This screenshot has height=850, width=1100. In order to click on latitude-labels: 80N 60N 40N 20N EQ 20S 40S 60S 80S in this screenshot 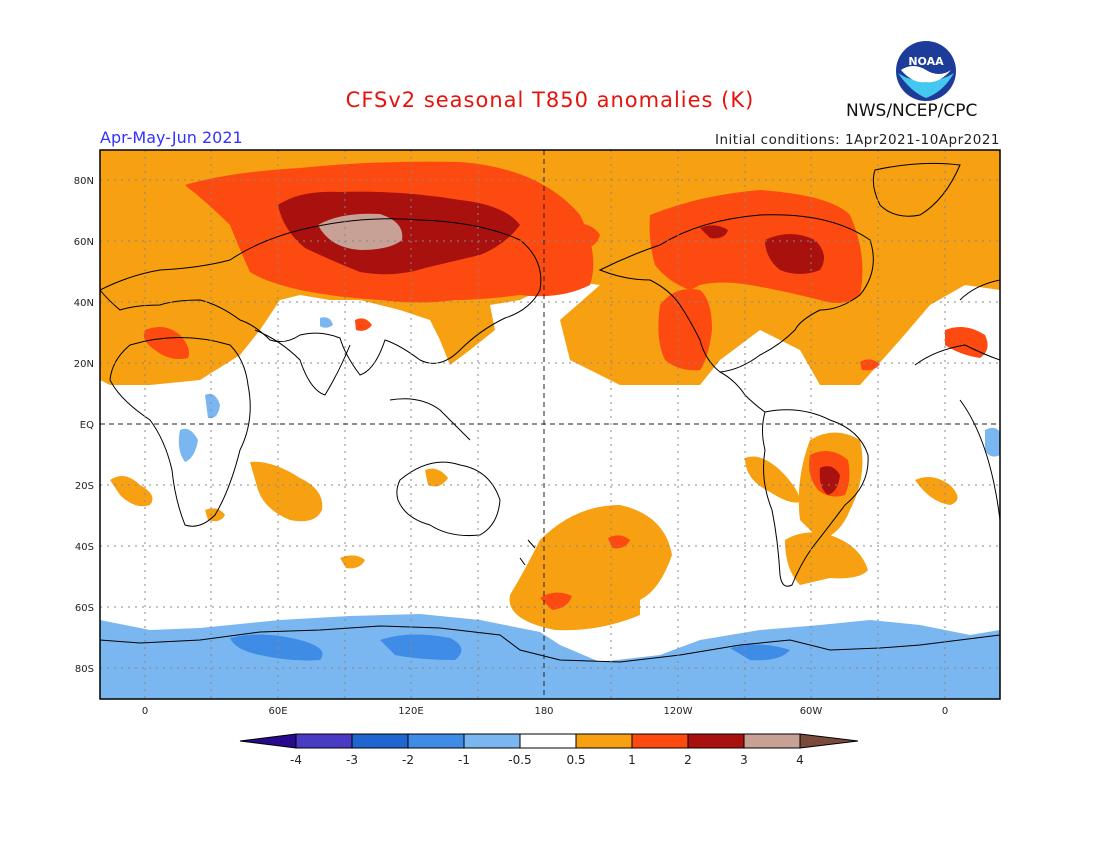, I will do `click(84, 425)`.